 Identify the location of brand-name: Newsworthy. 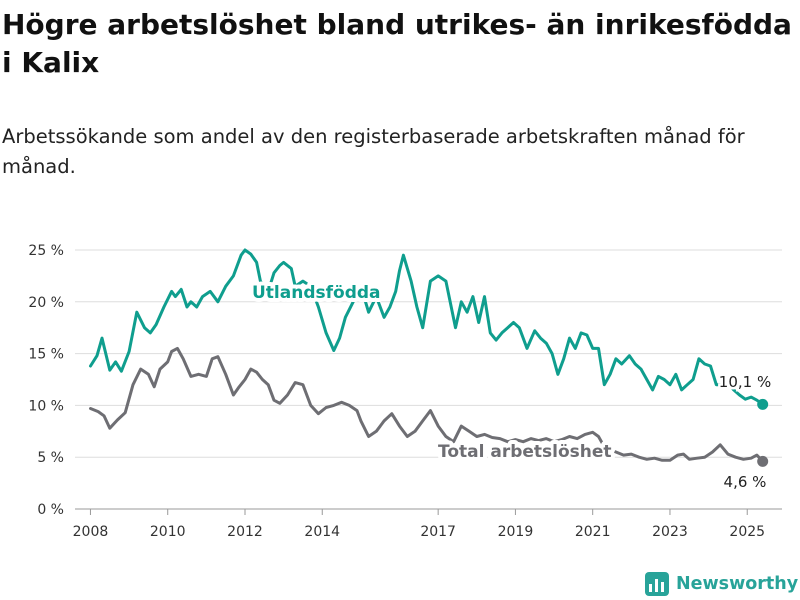
(737, 584).